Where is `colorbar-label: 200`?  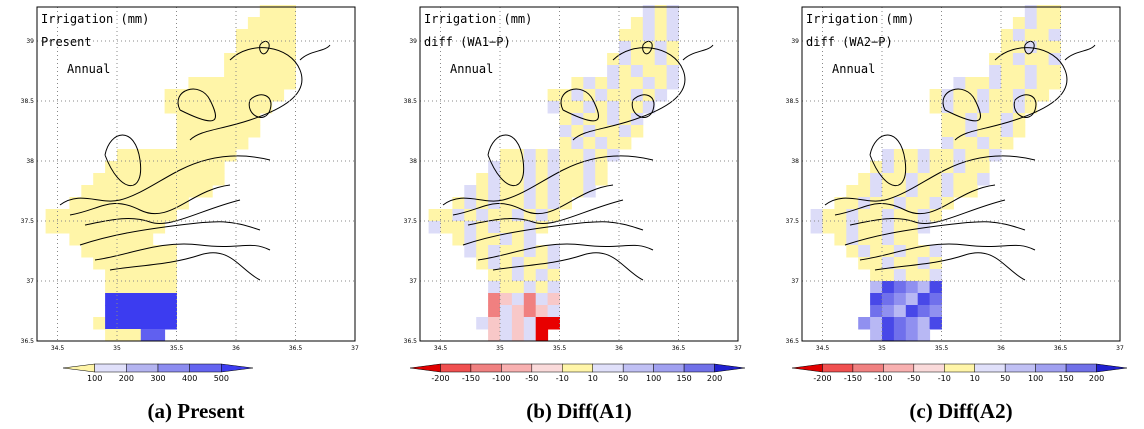
colorbar-label: 200 is located at coordinates (714, 378).